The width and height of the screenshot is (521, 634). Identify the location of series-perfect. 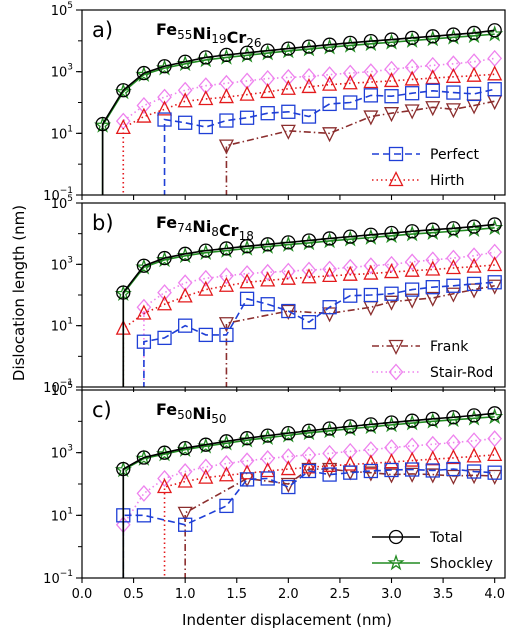
(329, 138).